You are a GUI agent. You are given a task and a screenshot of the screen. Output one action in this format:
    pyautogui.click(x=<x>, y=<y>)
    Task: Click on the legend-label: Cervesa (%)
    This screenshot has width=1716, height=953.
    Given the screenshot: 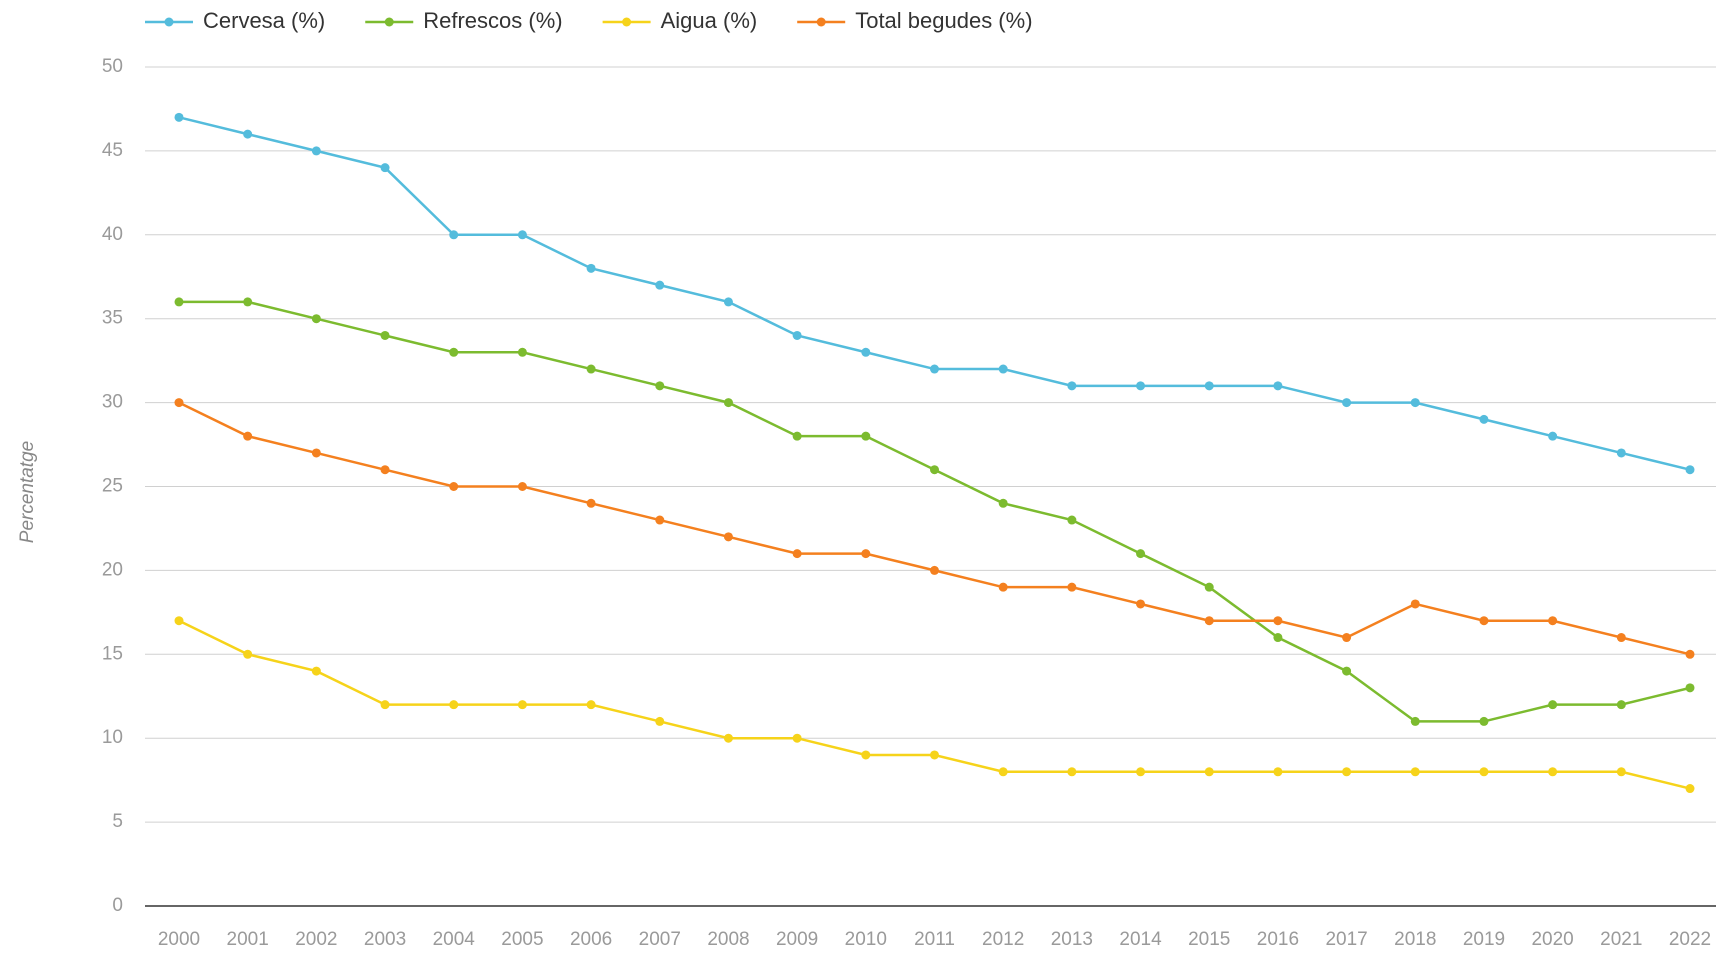 What is the action you would take?
    pyautogui.click(x=264, y=20)
    